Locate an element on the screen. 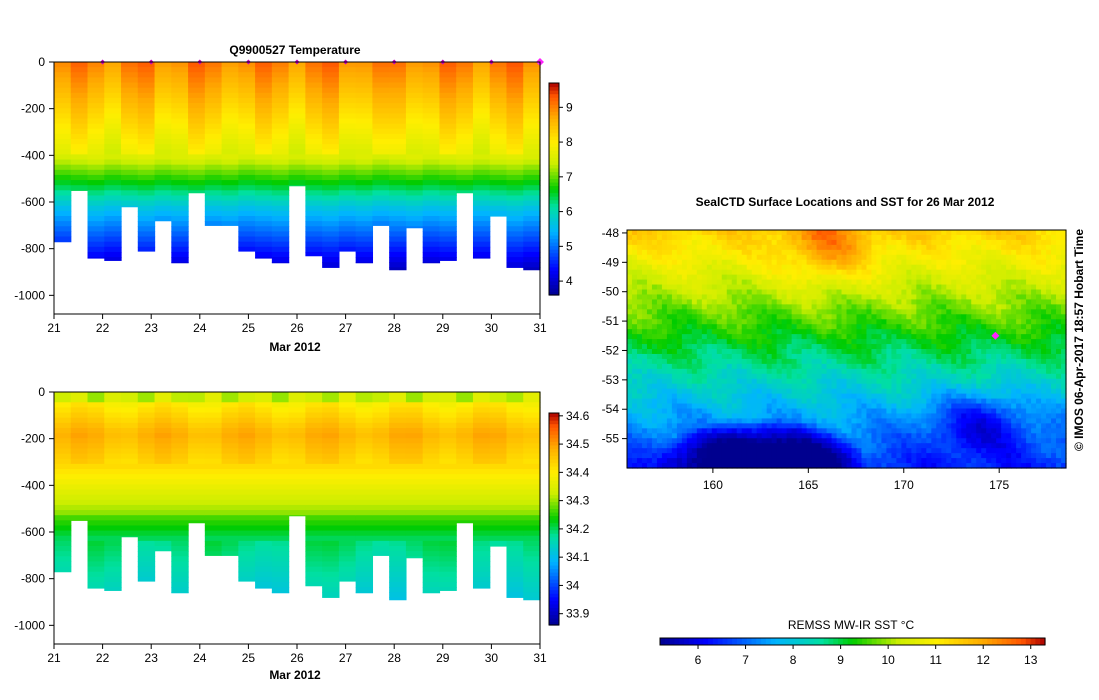  s-x-tick-label: 22 is located at coordinates (103, 658).